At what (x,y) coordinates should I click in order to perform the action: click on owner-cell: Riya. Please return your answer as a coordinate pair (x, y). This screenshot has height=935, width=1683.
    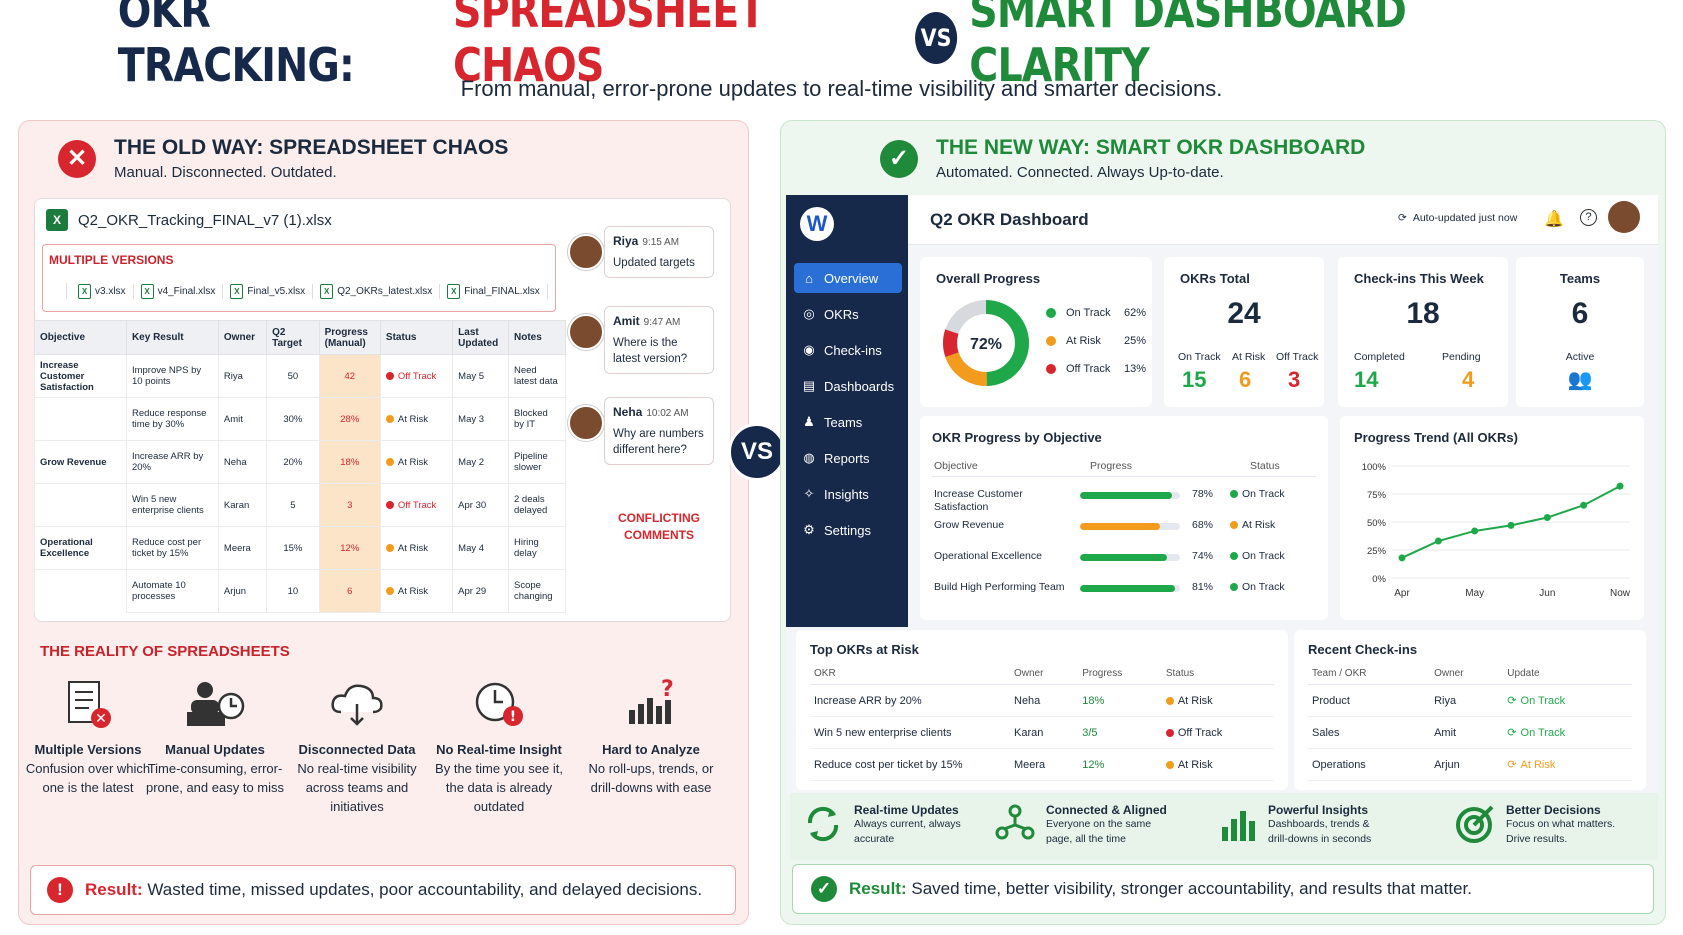
    Looking at the image, I should click on (242, 376).